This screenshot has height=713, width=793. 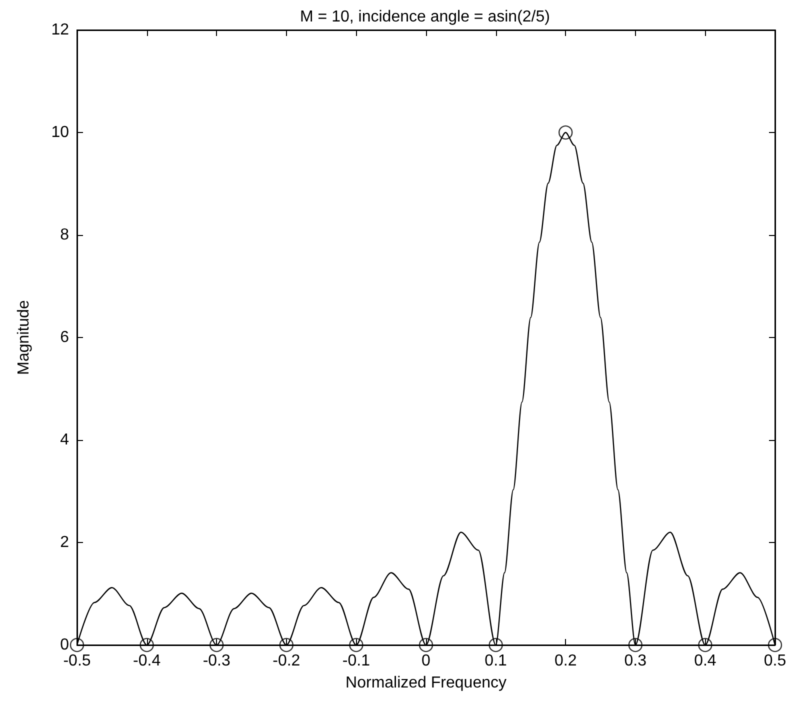 I want to click on x-tick-label: 0.2, so click(x=565, y=661).